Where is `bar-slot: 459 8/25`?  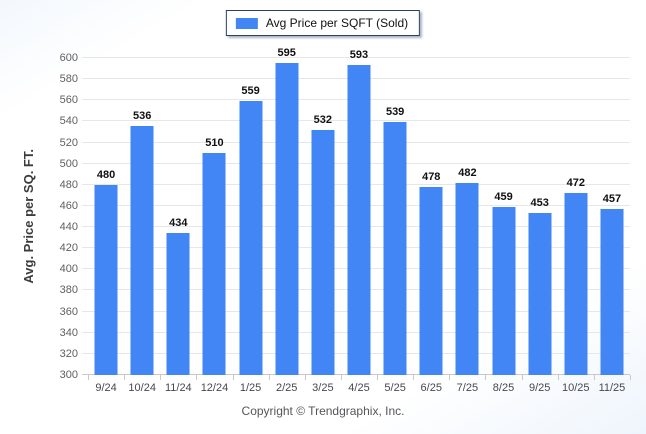
bar-slot: 459 8/25 is located at coordinates (503, 226).